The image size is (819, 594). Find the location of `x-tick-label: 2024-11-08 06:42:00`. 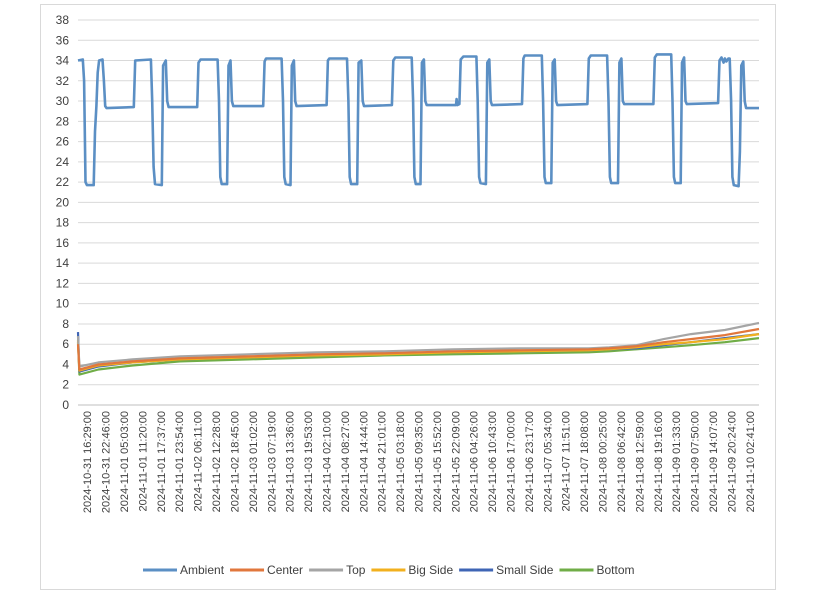

x-tick-label: 2024-11-08 06:42:00 is located at coordinates (622, 461).